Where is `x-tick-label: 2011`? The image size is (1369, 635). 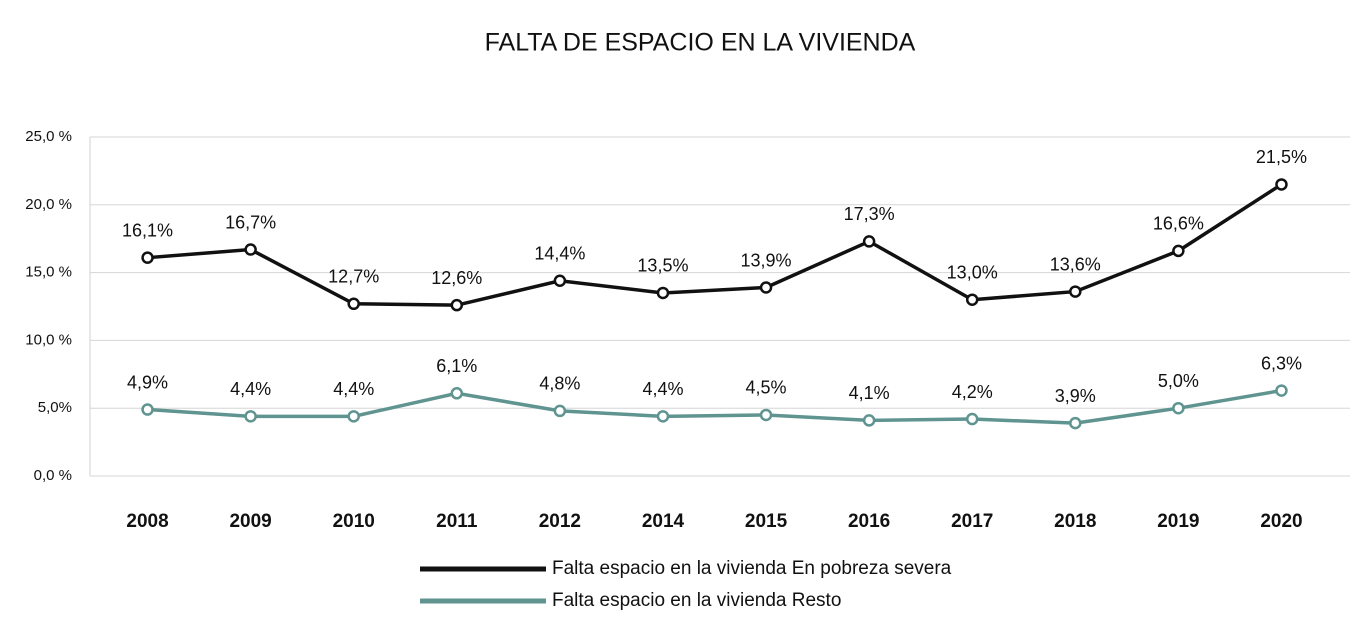
x-tick-label: 2011 is located at coordinates (457, 521).